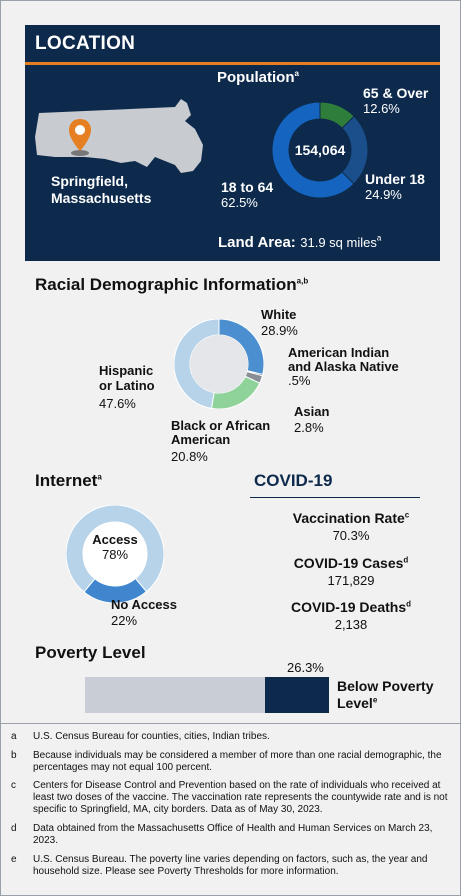  Describe the element at coordinates (175, 695) in the screenshot. I see `poverty-bar-rest` at that location.